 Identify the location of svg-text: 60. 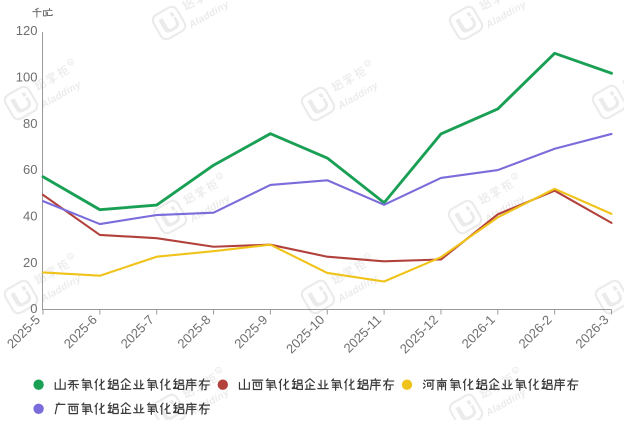
(30, 169).